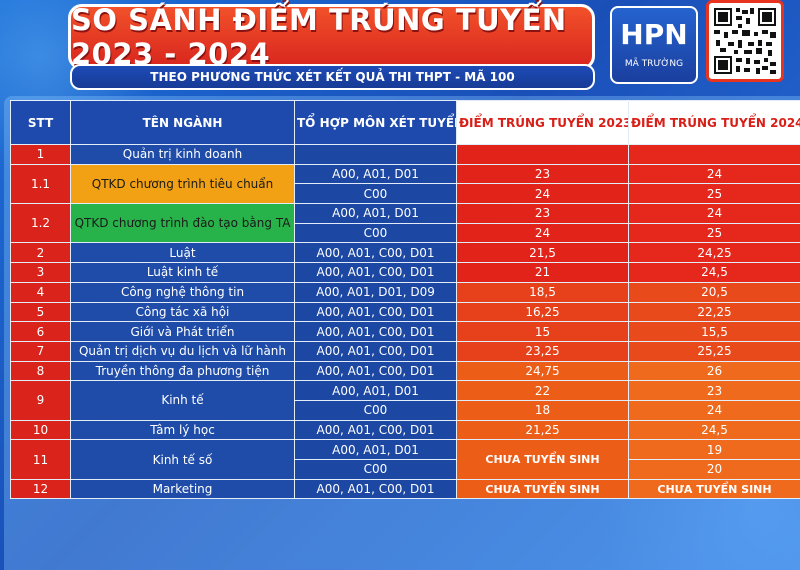 Image resolution: width=800 pixels, height=570 pixels. What do you see at coordinates (714, 469) in the screenshot?
I see `score-2024-cell: 20` at bounding box center [714, 469].